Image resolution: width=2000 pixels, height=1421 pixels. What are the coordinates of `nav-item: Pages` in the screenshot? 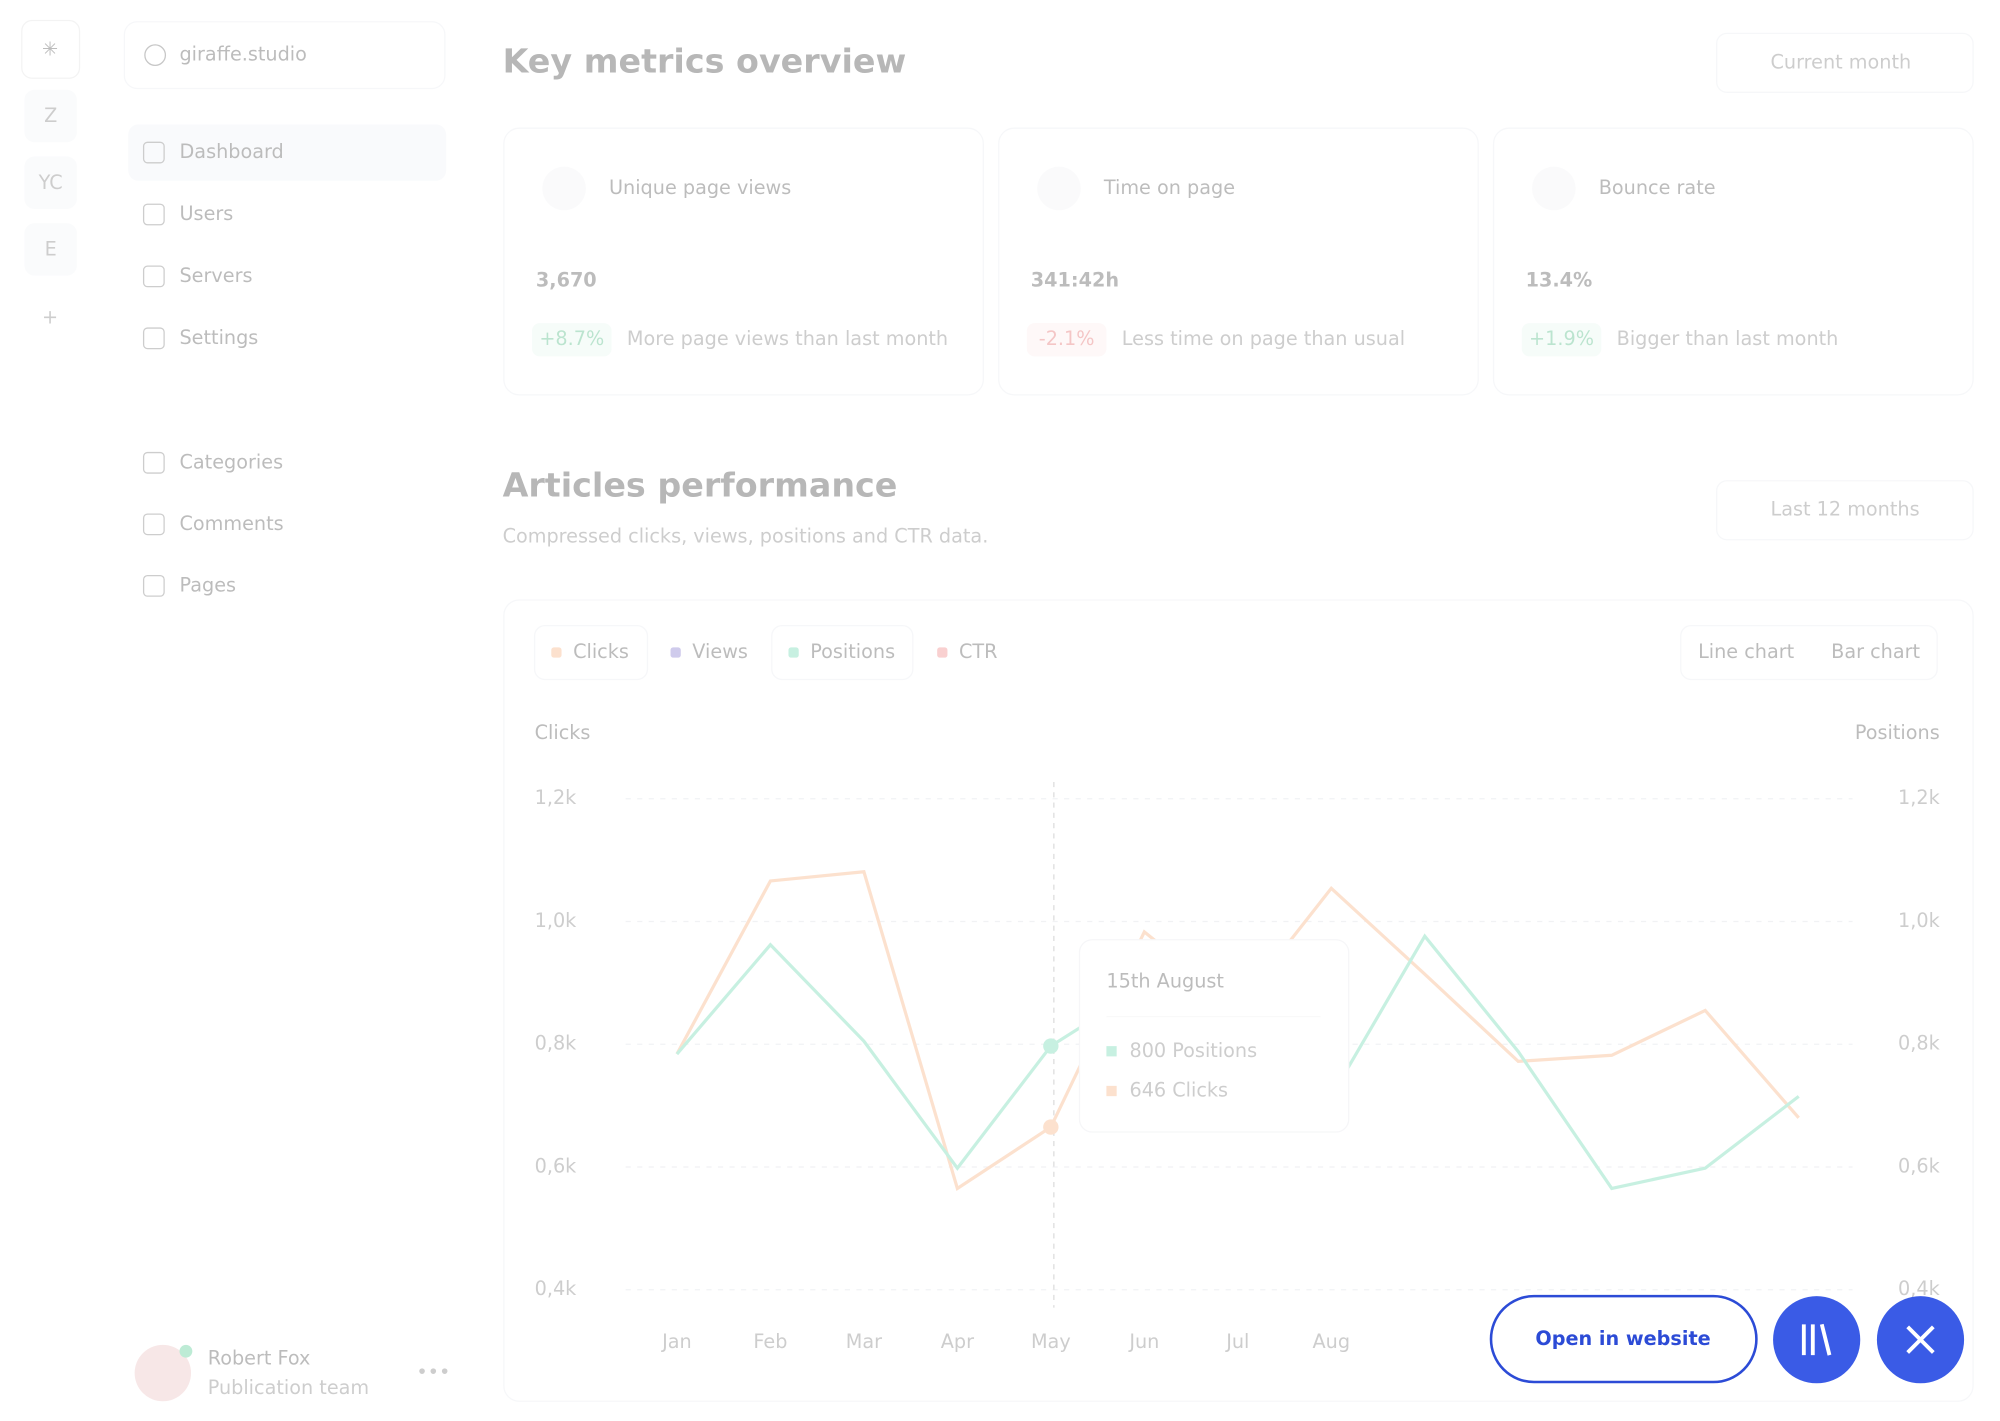 It's located at (208, 584).